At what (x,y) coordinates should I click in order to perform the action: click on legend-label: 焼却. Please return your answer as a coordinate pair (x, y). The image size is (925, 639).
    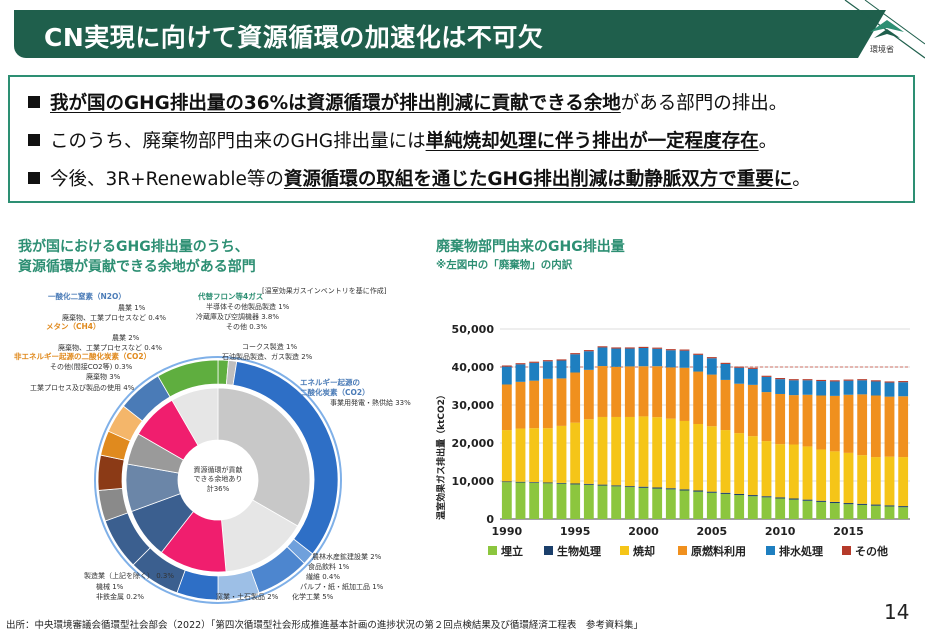
    Looking at the image, I should click on (644, 551).